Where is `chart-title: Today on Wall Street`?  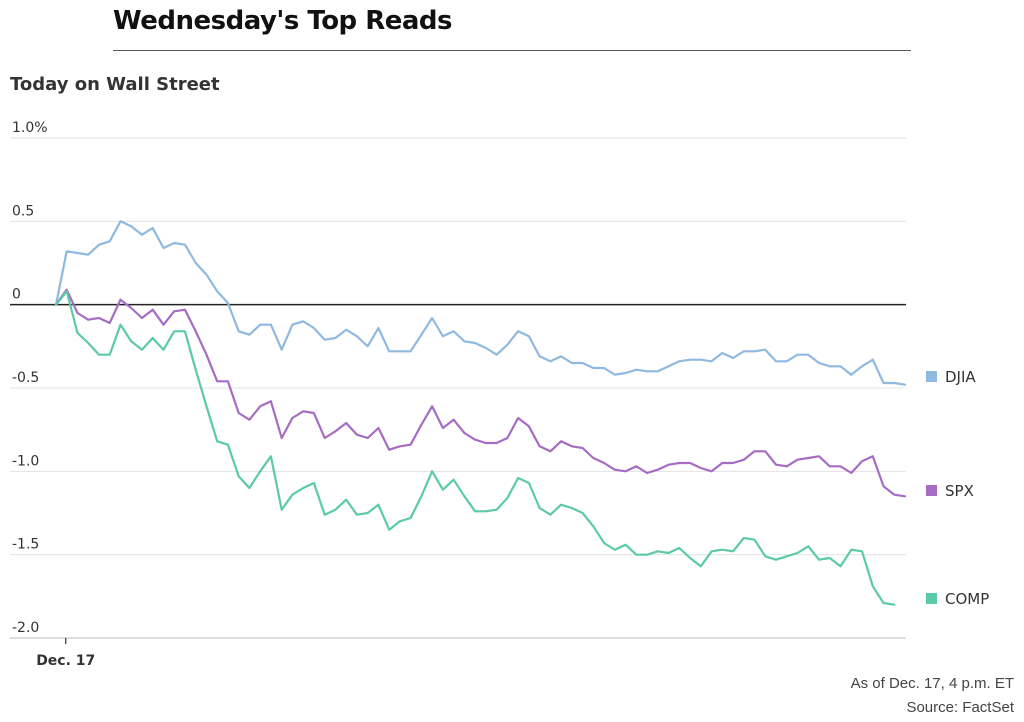 chart-title: Today on Wall Street is located at coordinates (115, 84).